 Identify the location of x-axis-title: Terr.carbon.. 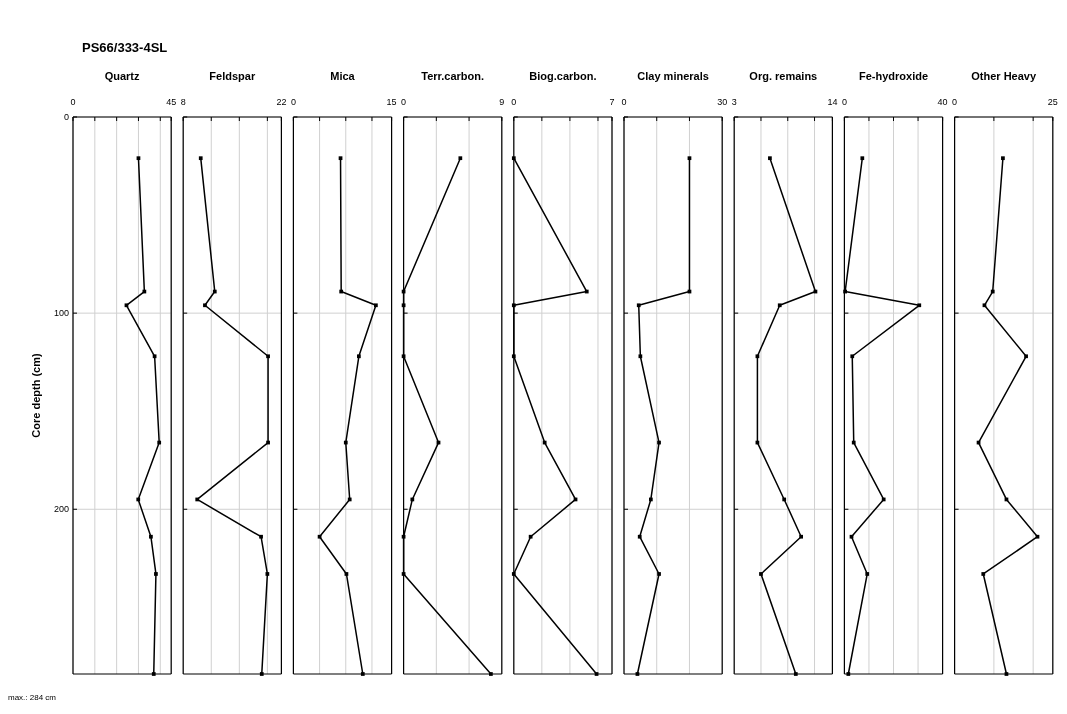
(453, 76).